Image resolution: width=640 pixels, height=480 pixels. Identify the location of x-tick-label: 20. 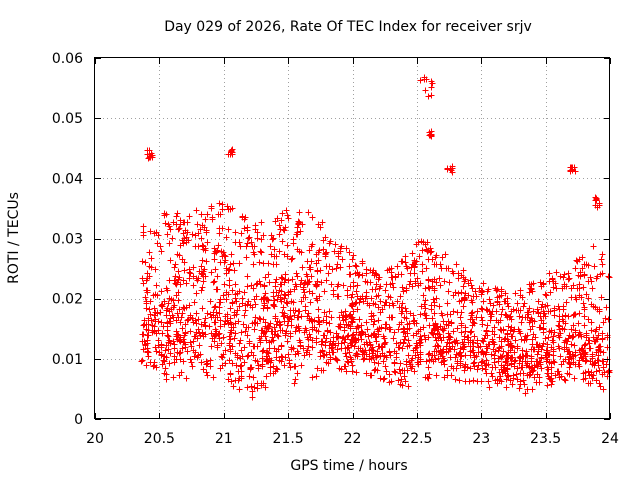
(95, 439).